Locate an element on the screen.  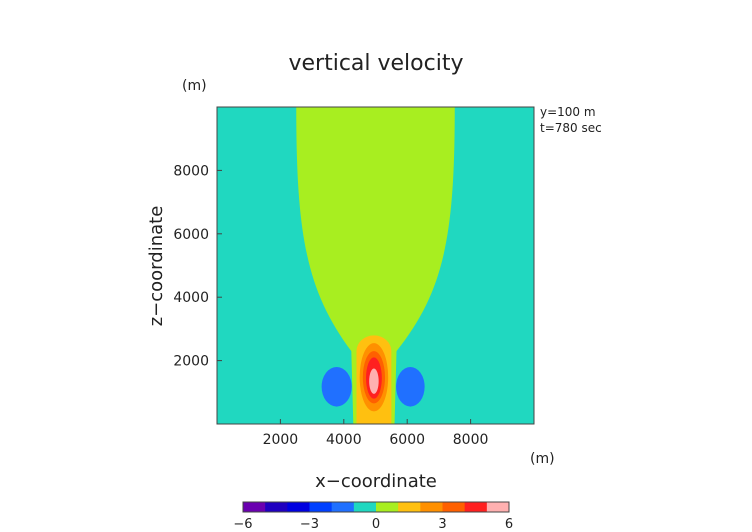
x-axis-label: x−coordinate is located at coordinates (376, 481).